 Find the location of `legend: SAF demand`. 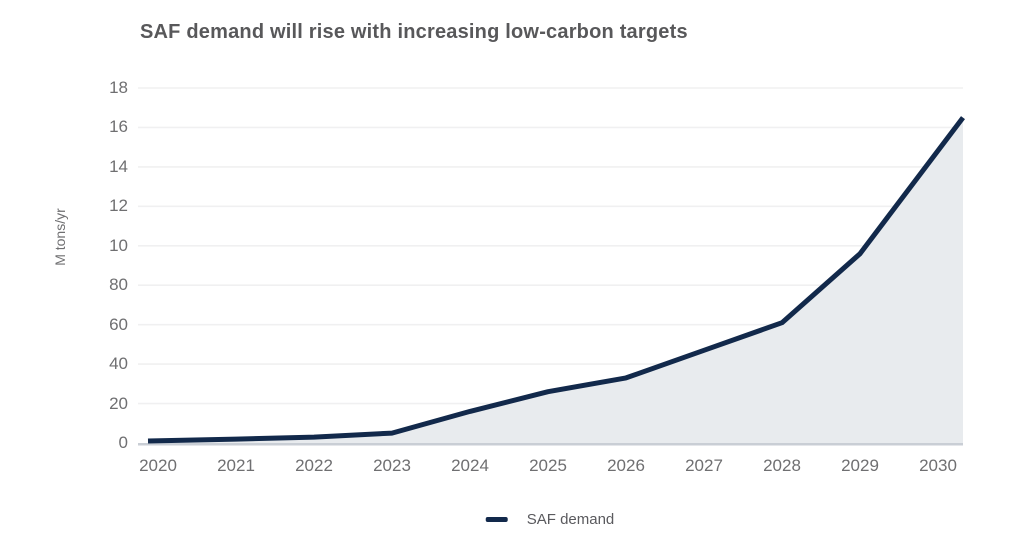

legend: SAF demand is located at coordinates (550, 519).